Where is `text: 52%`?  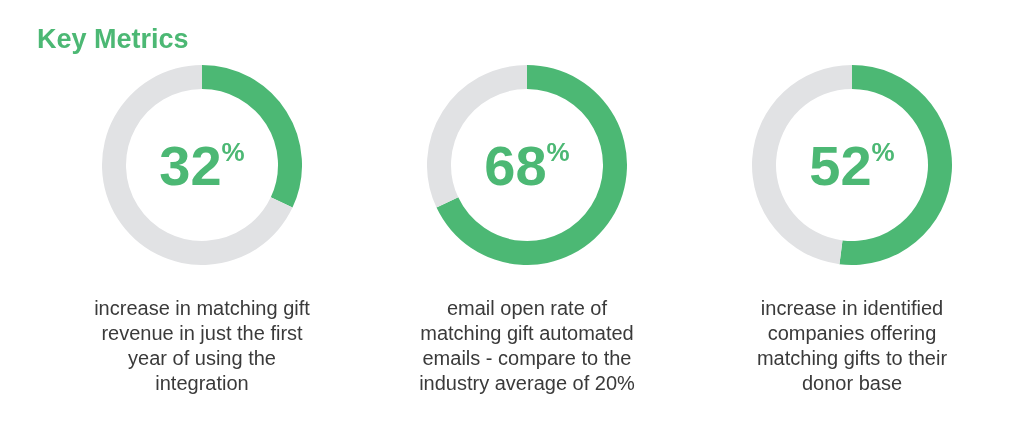
text: 52% is located at coordinates (852, 165).